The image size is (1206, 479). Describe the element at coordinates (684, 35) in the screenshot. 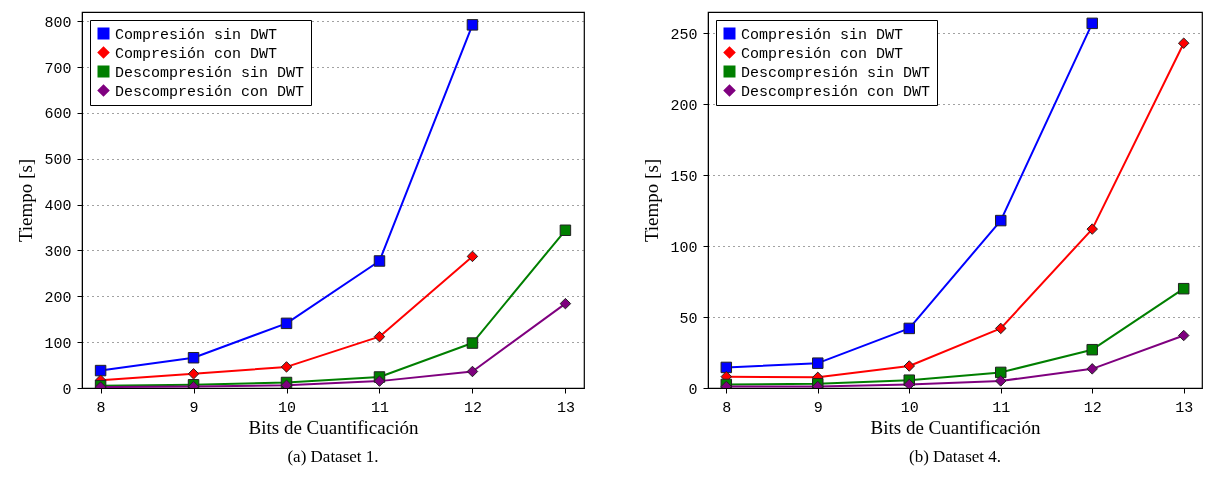

I see `y-tick-label: 250` at that location.